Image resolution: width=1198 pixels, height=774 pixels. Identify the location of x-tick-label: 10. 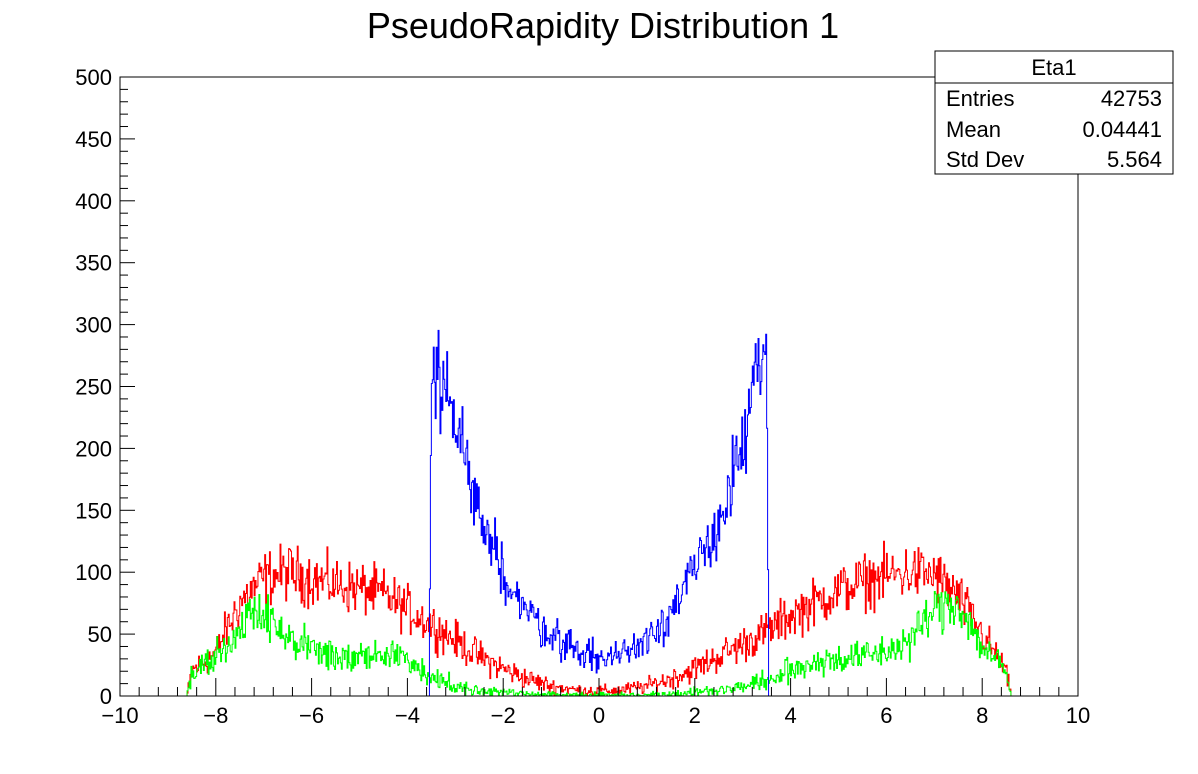
(1078, 715).